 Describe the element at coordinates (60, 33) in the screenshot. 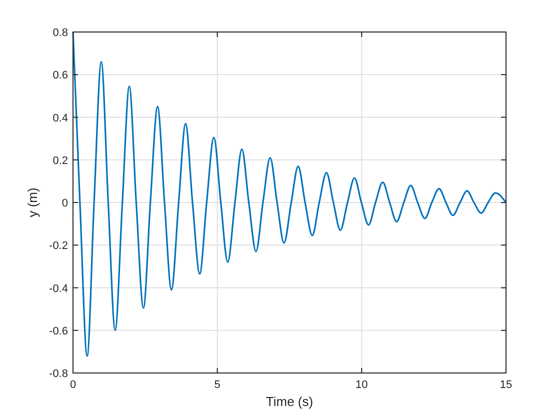

I see `y-tick-label: 0.8` at that location.